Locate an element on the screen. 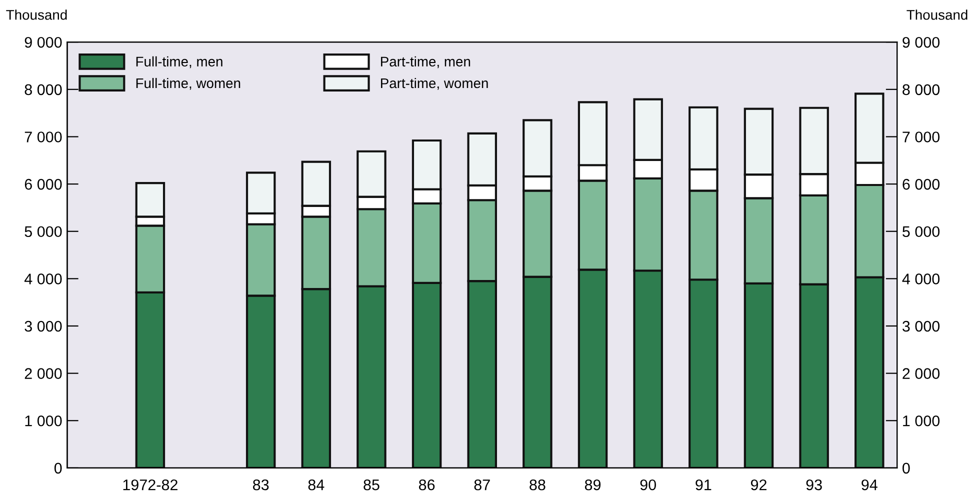 Image resolution: width=974 pixels, height=501 pixels. y2-tick-label: 7 000 is located at coordinates (921, 137).